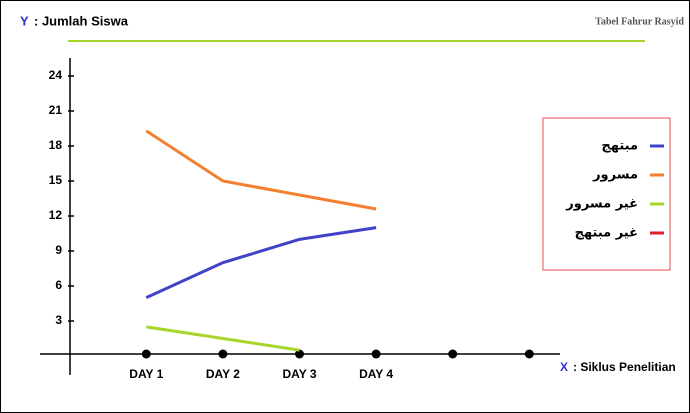 This screenshot has width=690, height=413. What do you see at coordinates (223, 374) in the screenshot?
I see `x-tick-label: DAY 2` at bounding box center [223, 374].